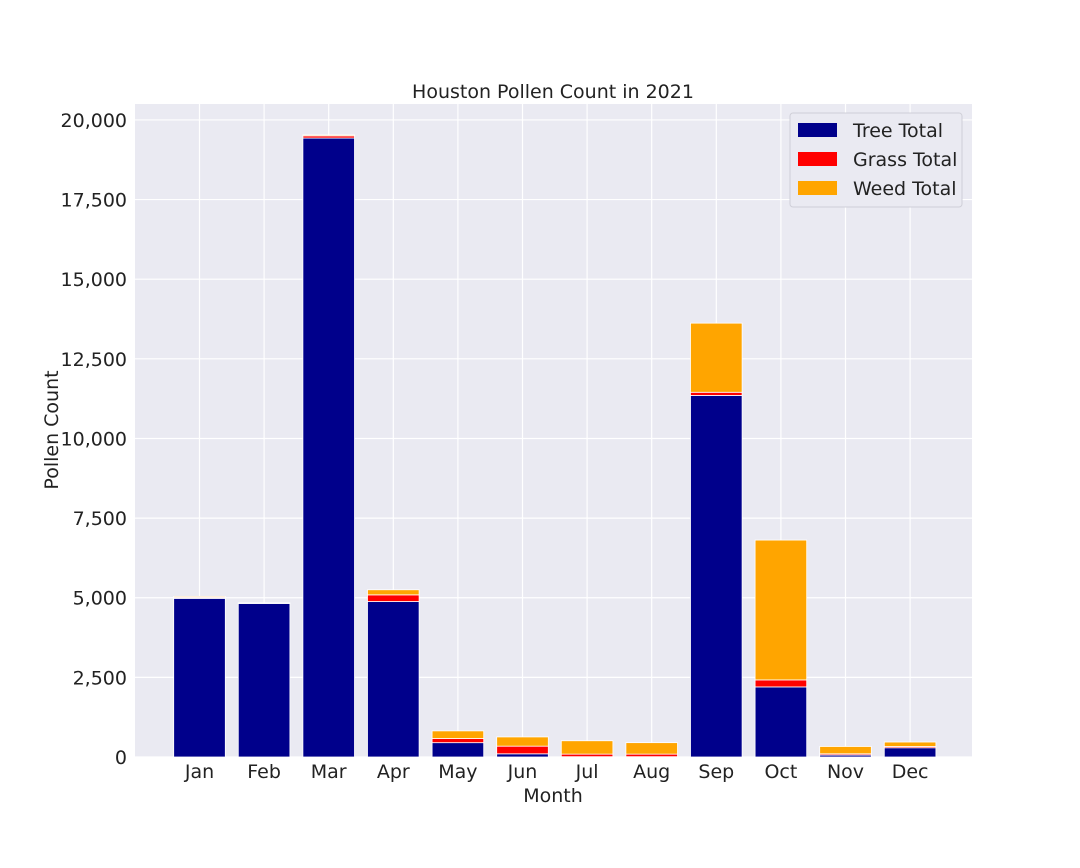 This screenshot has width=1080, height=868. I want to click on x-axis-label: Month, so click(553, 796).